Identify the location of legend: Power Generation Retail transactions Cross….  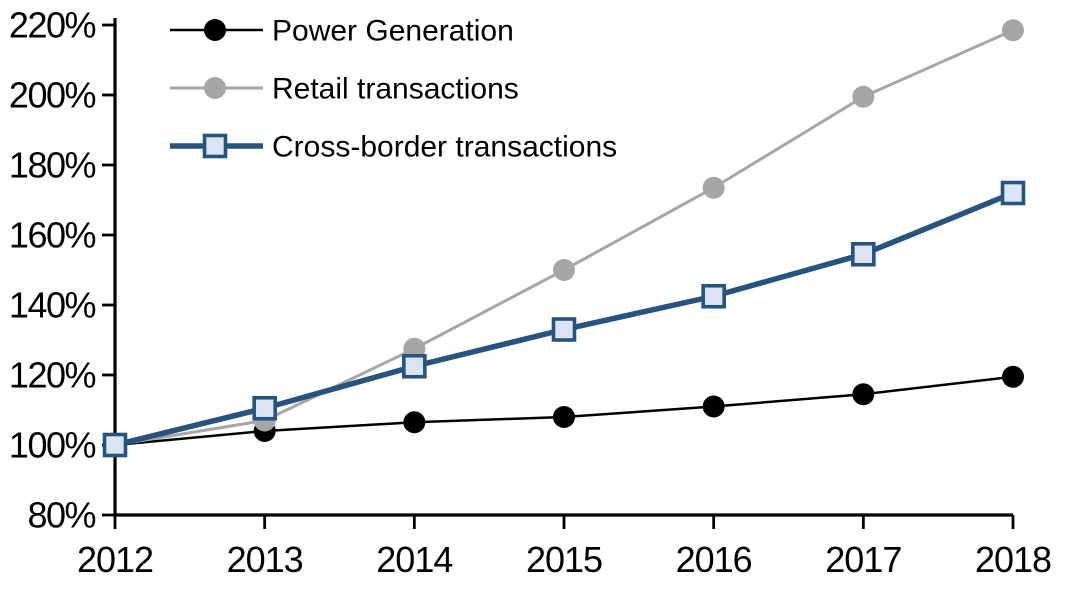
(393, 89).